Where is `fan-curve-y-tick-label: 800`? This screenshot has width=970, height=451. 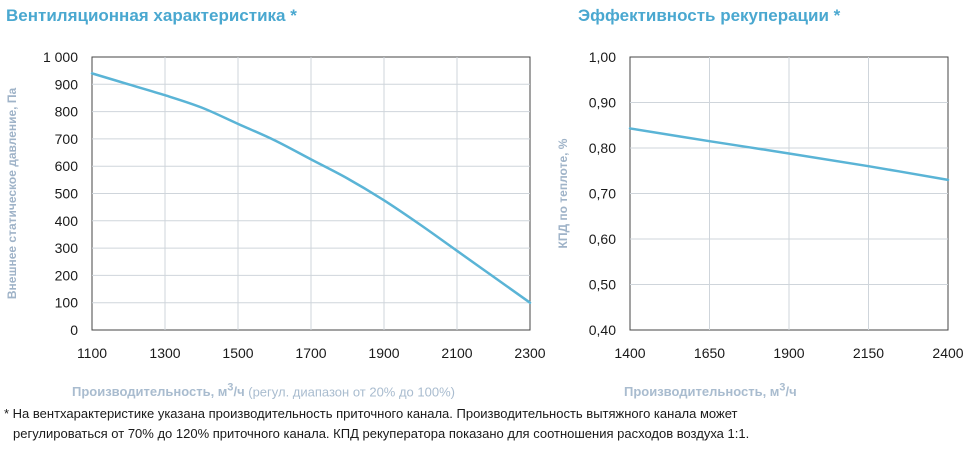
fan-curve-y-tick-label: 800 is located at coordinates (67, 112).